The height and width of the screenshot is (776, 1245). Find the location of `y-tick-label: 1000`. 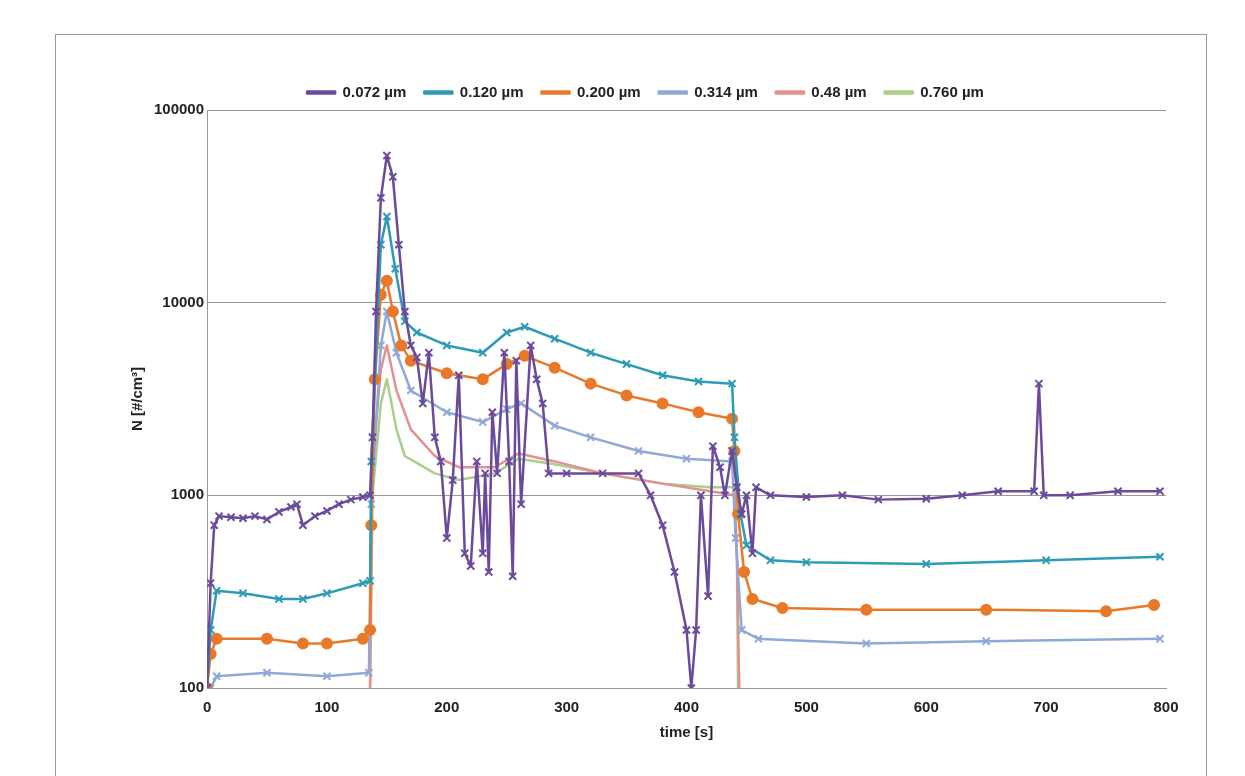

y-tick-label: 1000 is located at coordinates (187, 494).